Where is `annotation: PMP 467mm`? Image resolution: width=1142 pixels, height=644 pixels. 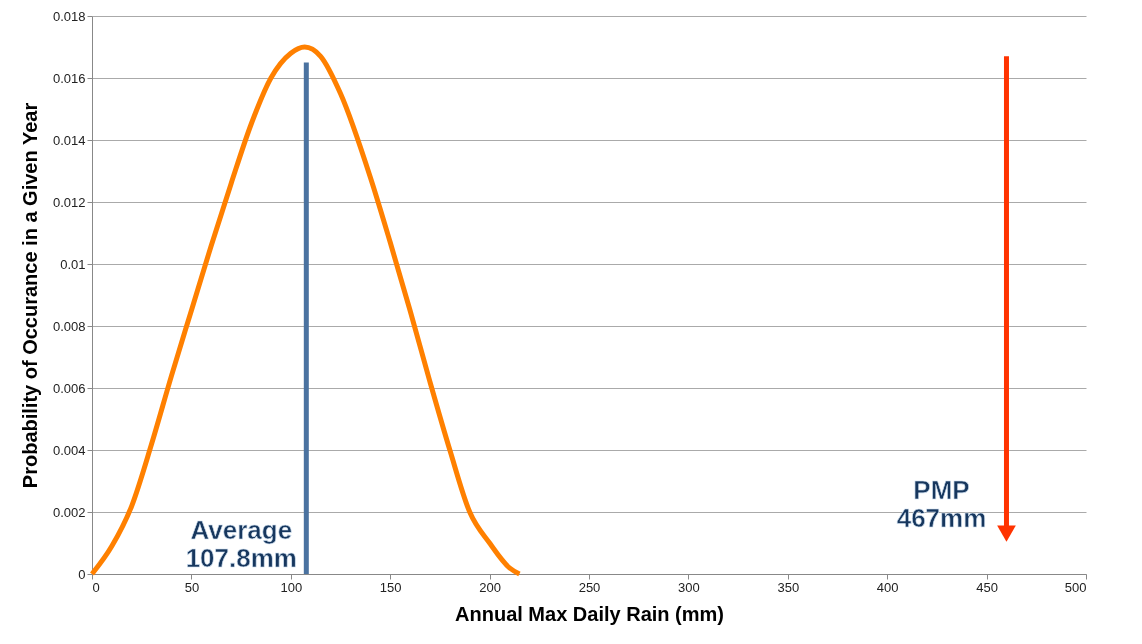 annotation: PMP 467mm is located at coordinates (941, 503).